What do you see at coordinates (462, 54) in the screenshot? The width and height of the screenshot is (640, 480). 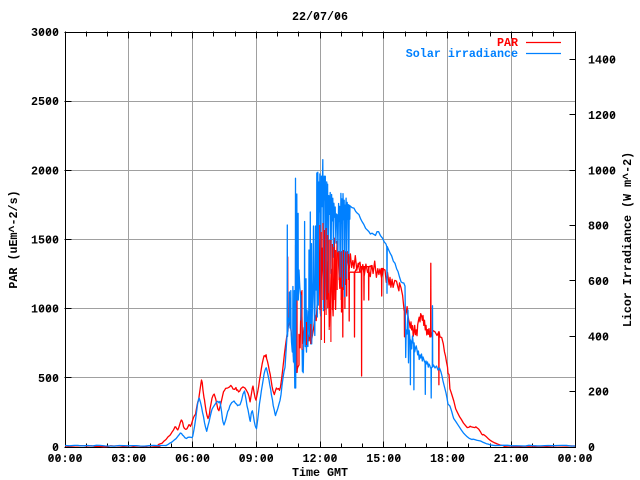 I see `svg-text: Solar irradiance` at bounding box center [462, 54].